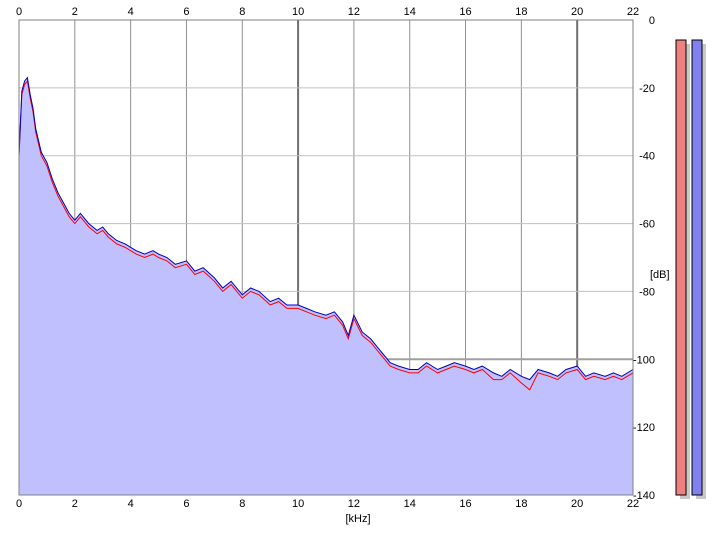  What do you see at coordinates (19, 504) in the screenshot?
I see `x-tick-label-bottom: 0` at bounding box center [19, 504].